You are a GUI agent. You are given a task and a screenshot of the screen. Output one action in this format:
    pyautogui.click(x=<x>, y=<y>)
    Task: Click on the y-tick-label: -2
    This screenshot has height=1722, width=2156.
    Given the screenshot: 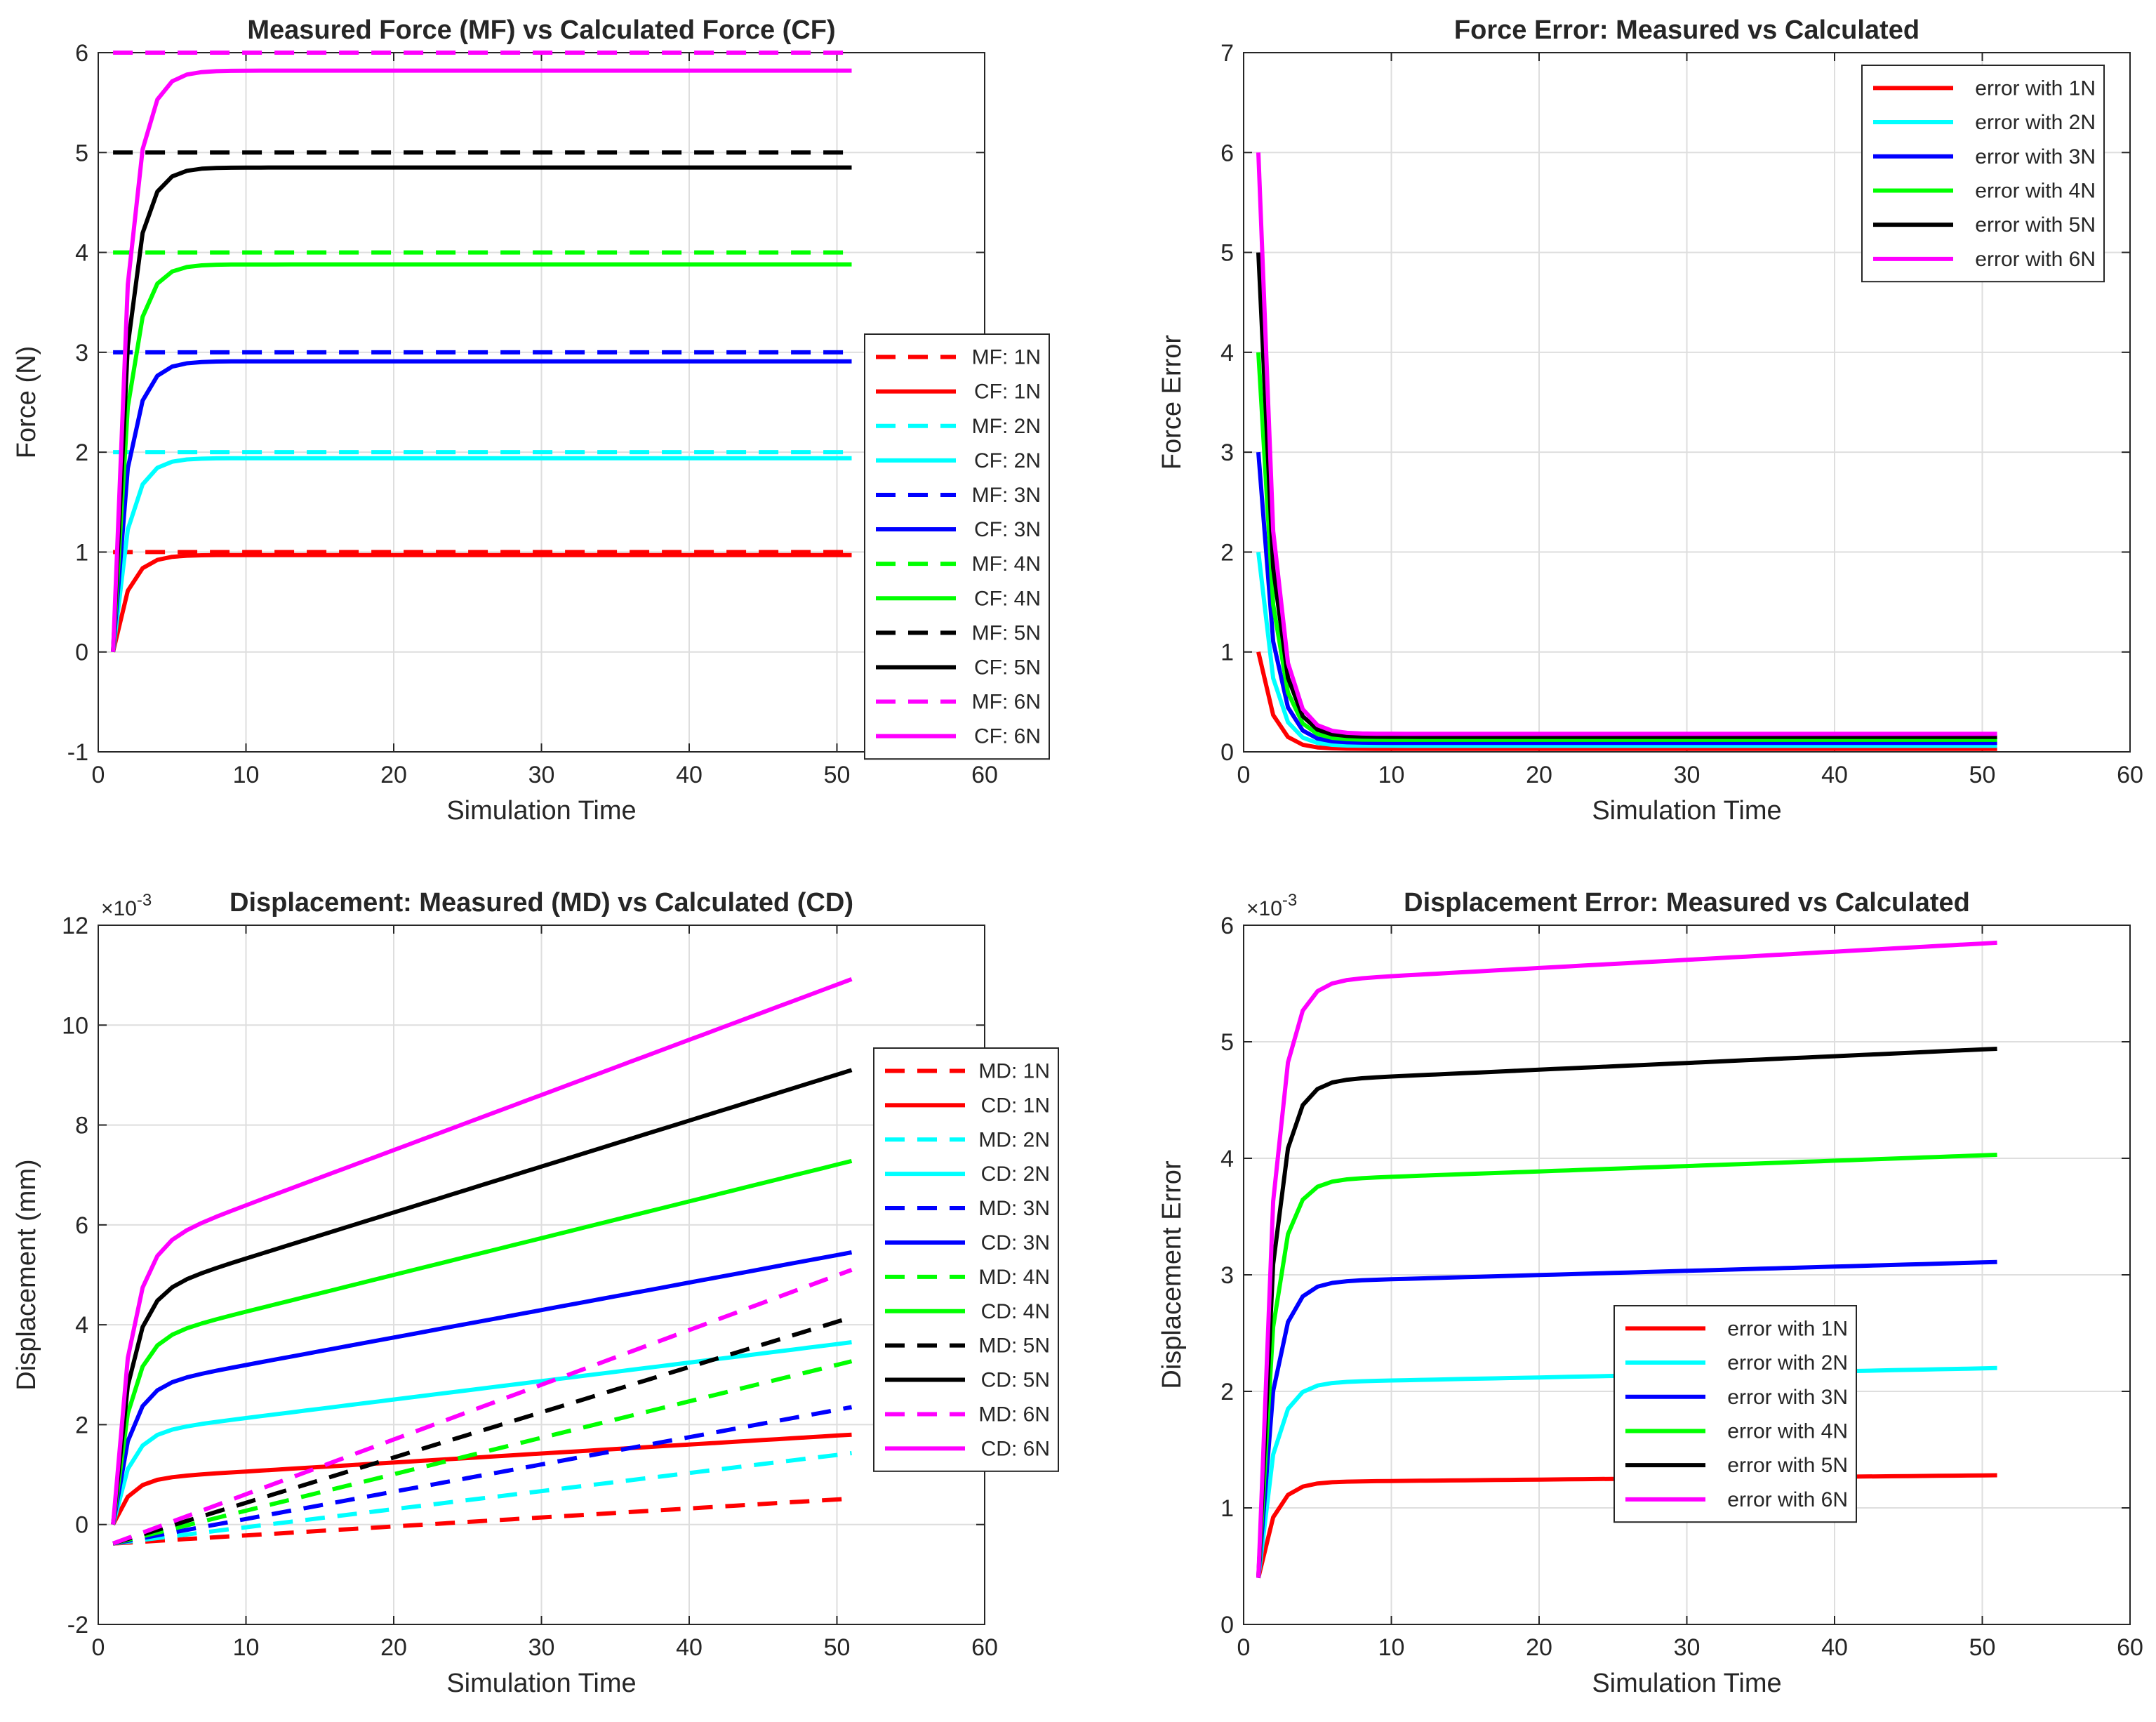 What is the action you would take?
    pyautogui.click(x=77, y=1625)
    